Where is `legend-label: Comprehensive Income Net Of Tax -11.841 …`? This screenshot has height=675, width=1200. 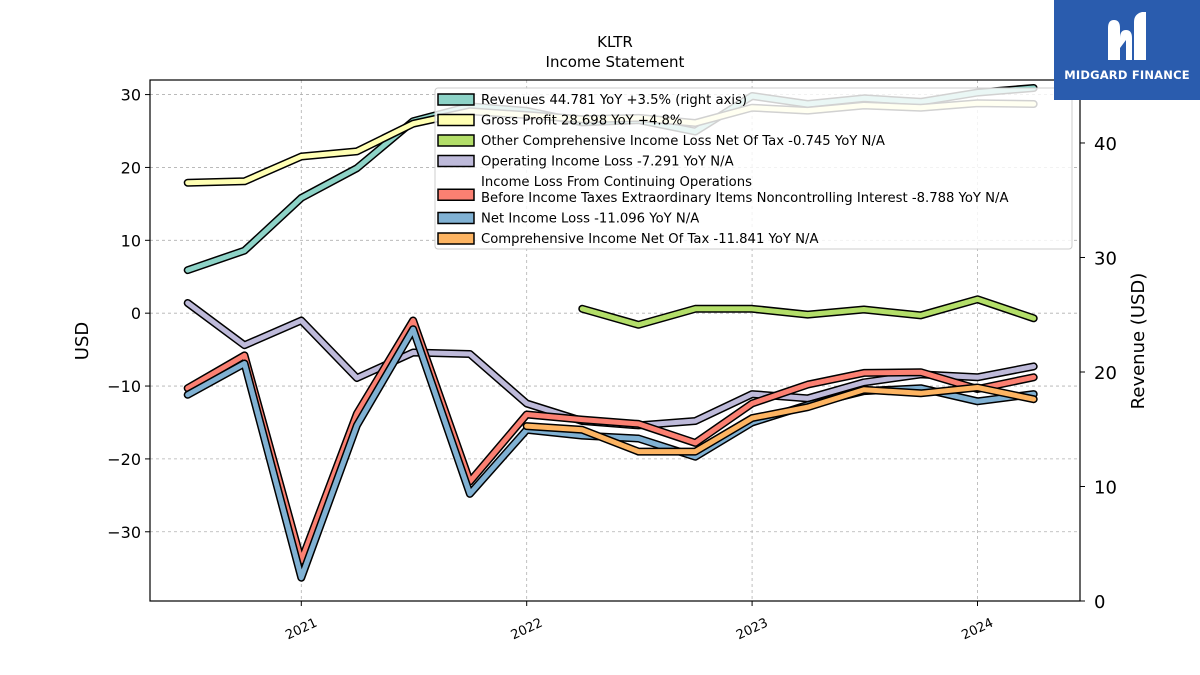 legend-label: Comprehensive Income Net Of Tax -11.841 … is located at coordinates (649, 239).